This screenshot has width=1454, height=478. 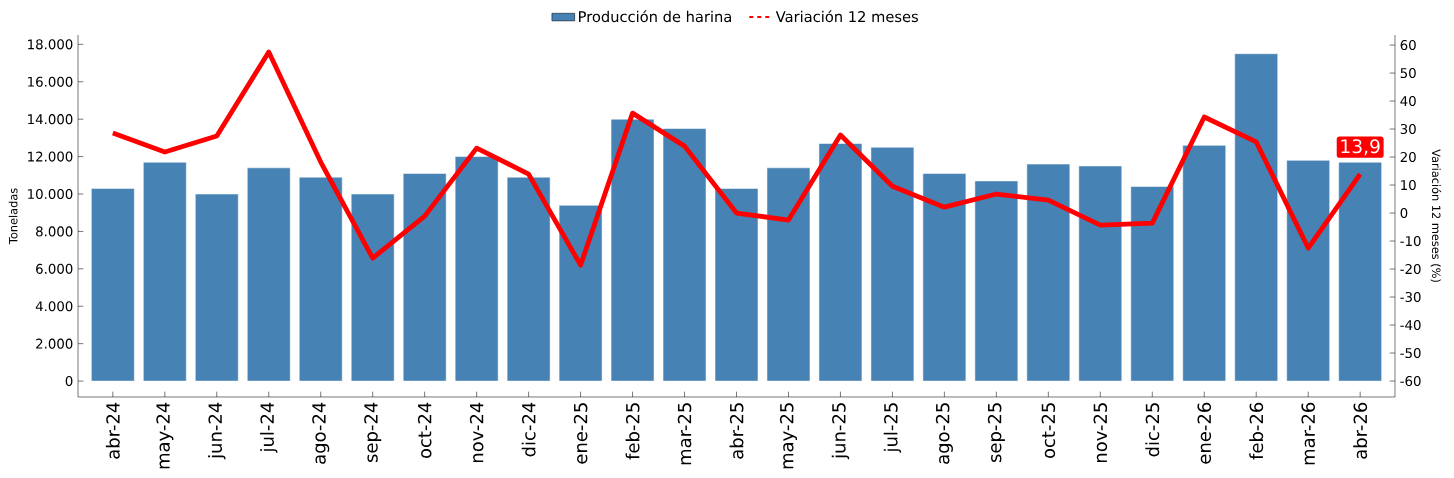 What do you see at coordinates (788, 436) in the screenshot?
I see `x-tick-label: may-25` at bounding box center [788, 436].